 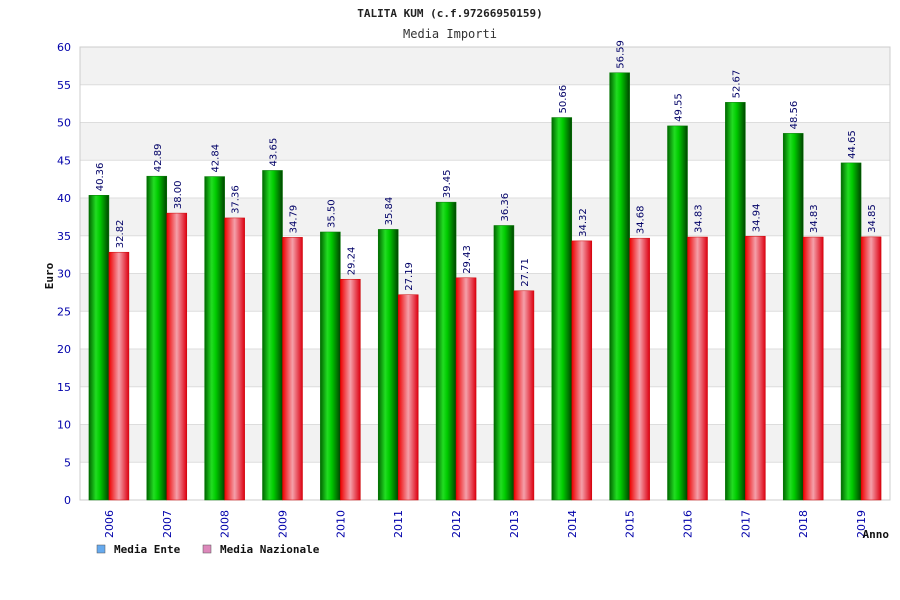 What do you see at coordinates (876, 534) in the screenshot?
I see `x-axis-label: Anno` at bounding box center [876, 534].